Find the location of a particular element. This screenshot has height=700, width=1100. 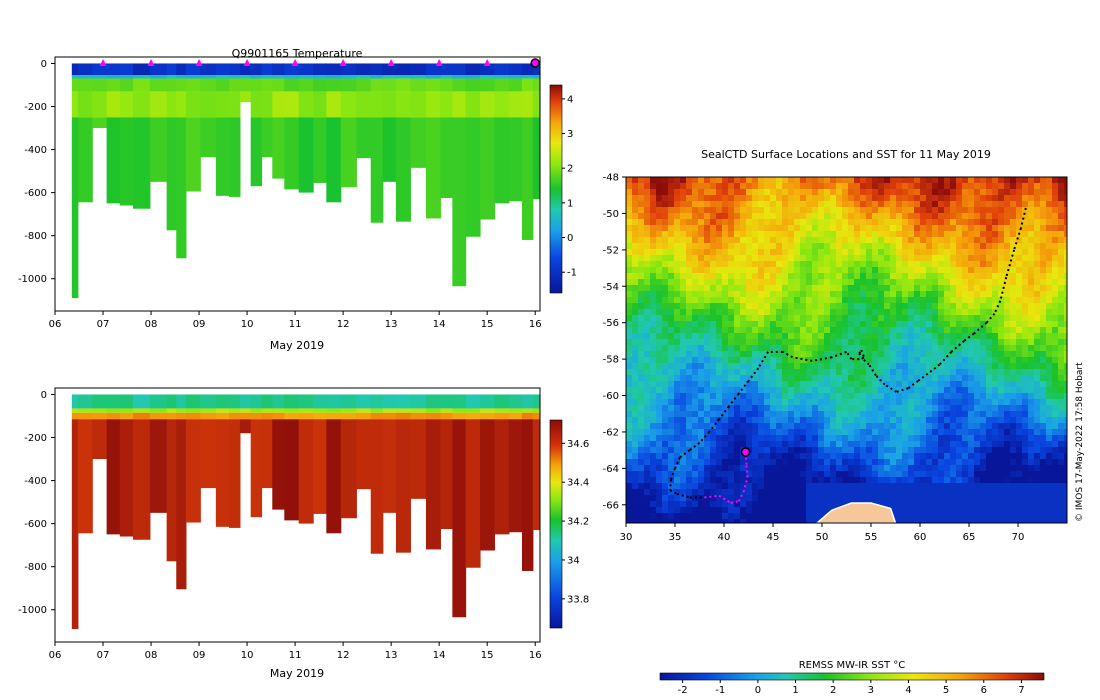

x-tick-label: 15 is located at coordinates (487, 655).